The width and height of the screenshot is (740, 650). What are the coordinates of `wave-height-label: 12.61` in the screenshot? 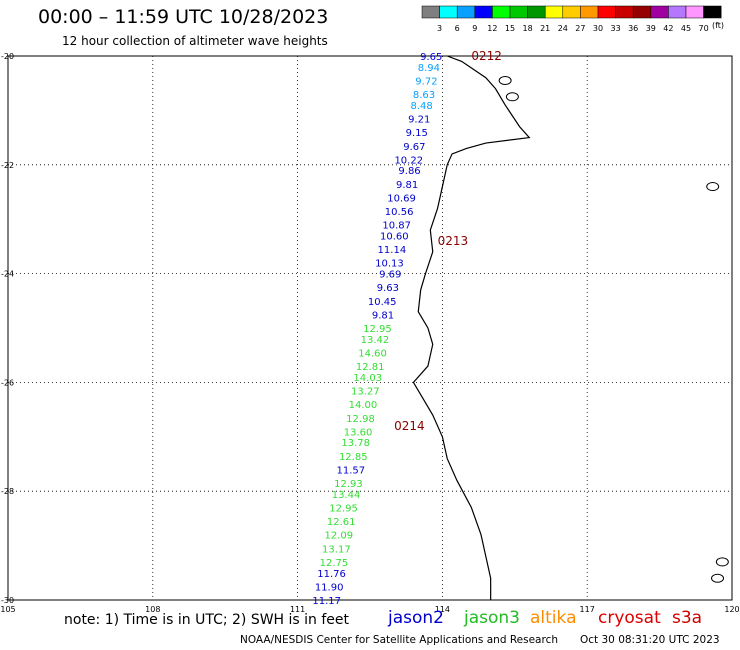 It's located at (341, 522).